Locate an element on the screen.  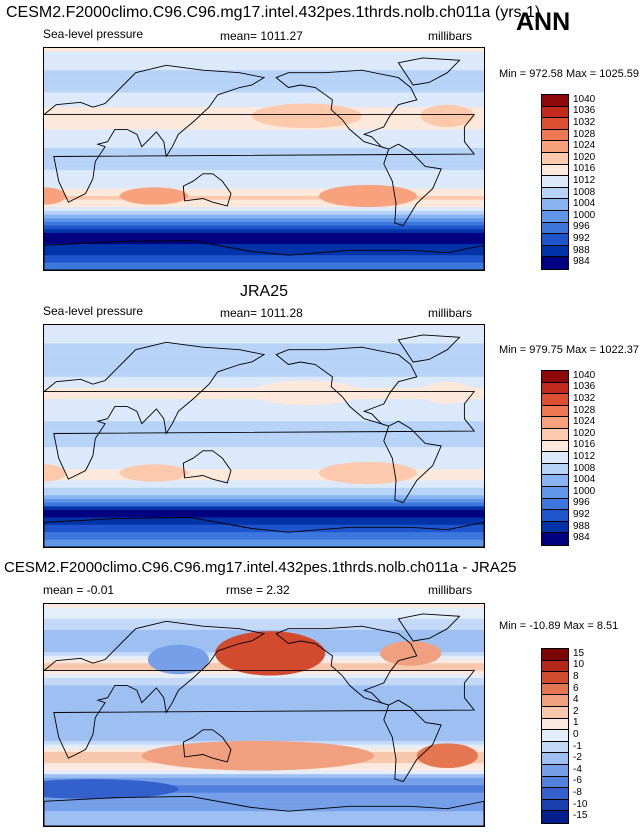
panel3-minmax: Min = -10.89 Max = 8.51 is located at coordinates (559, 626).